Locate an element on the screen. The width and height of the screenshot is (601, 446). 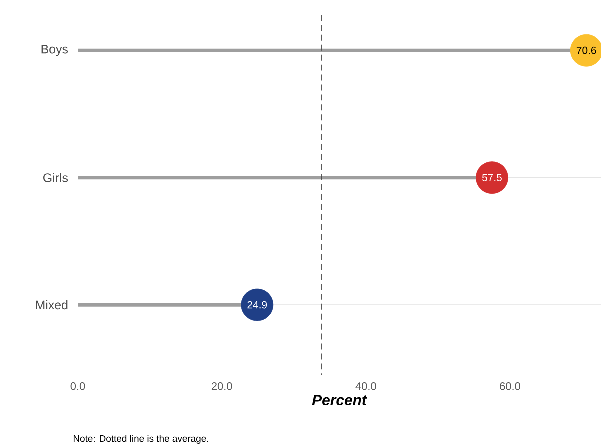
data-label: 57.5 is located at coordinates (492, 178).